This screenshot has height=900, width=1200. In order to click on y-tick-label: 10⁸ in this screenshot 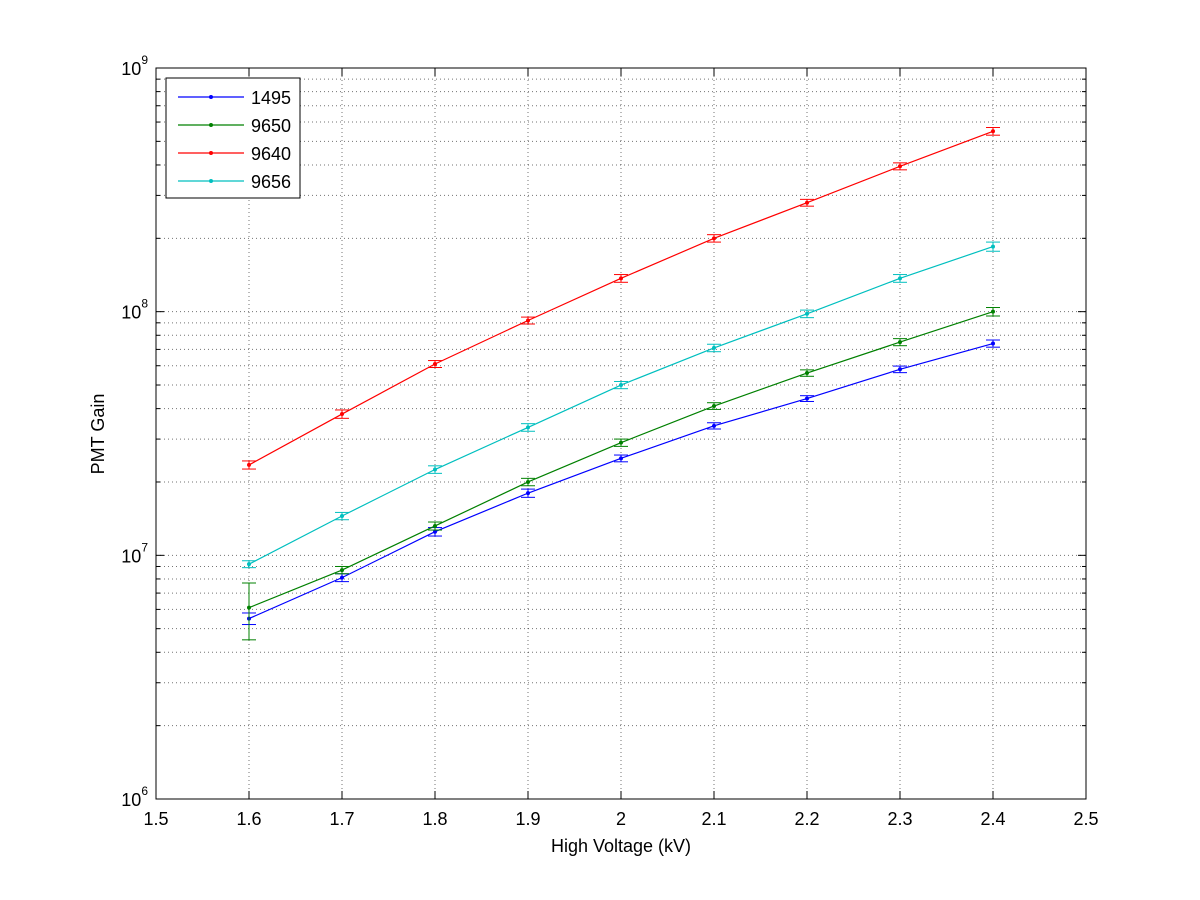, I will do `click(134, 310)`.